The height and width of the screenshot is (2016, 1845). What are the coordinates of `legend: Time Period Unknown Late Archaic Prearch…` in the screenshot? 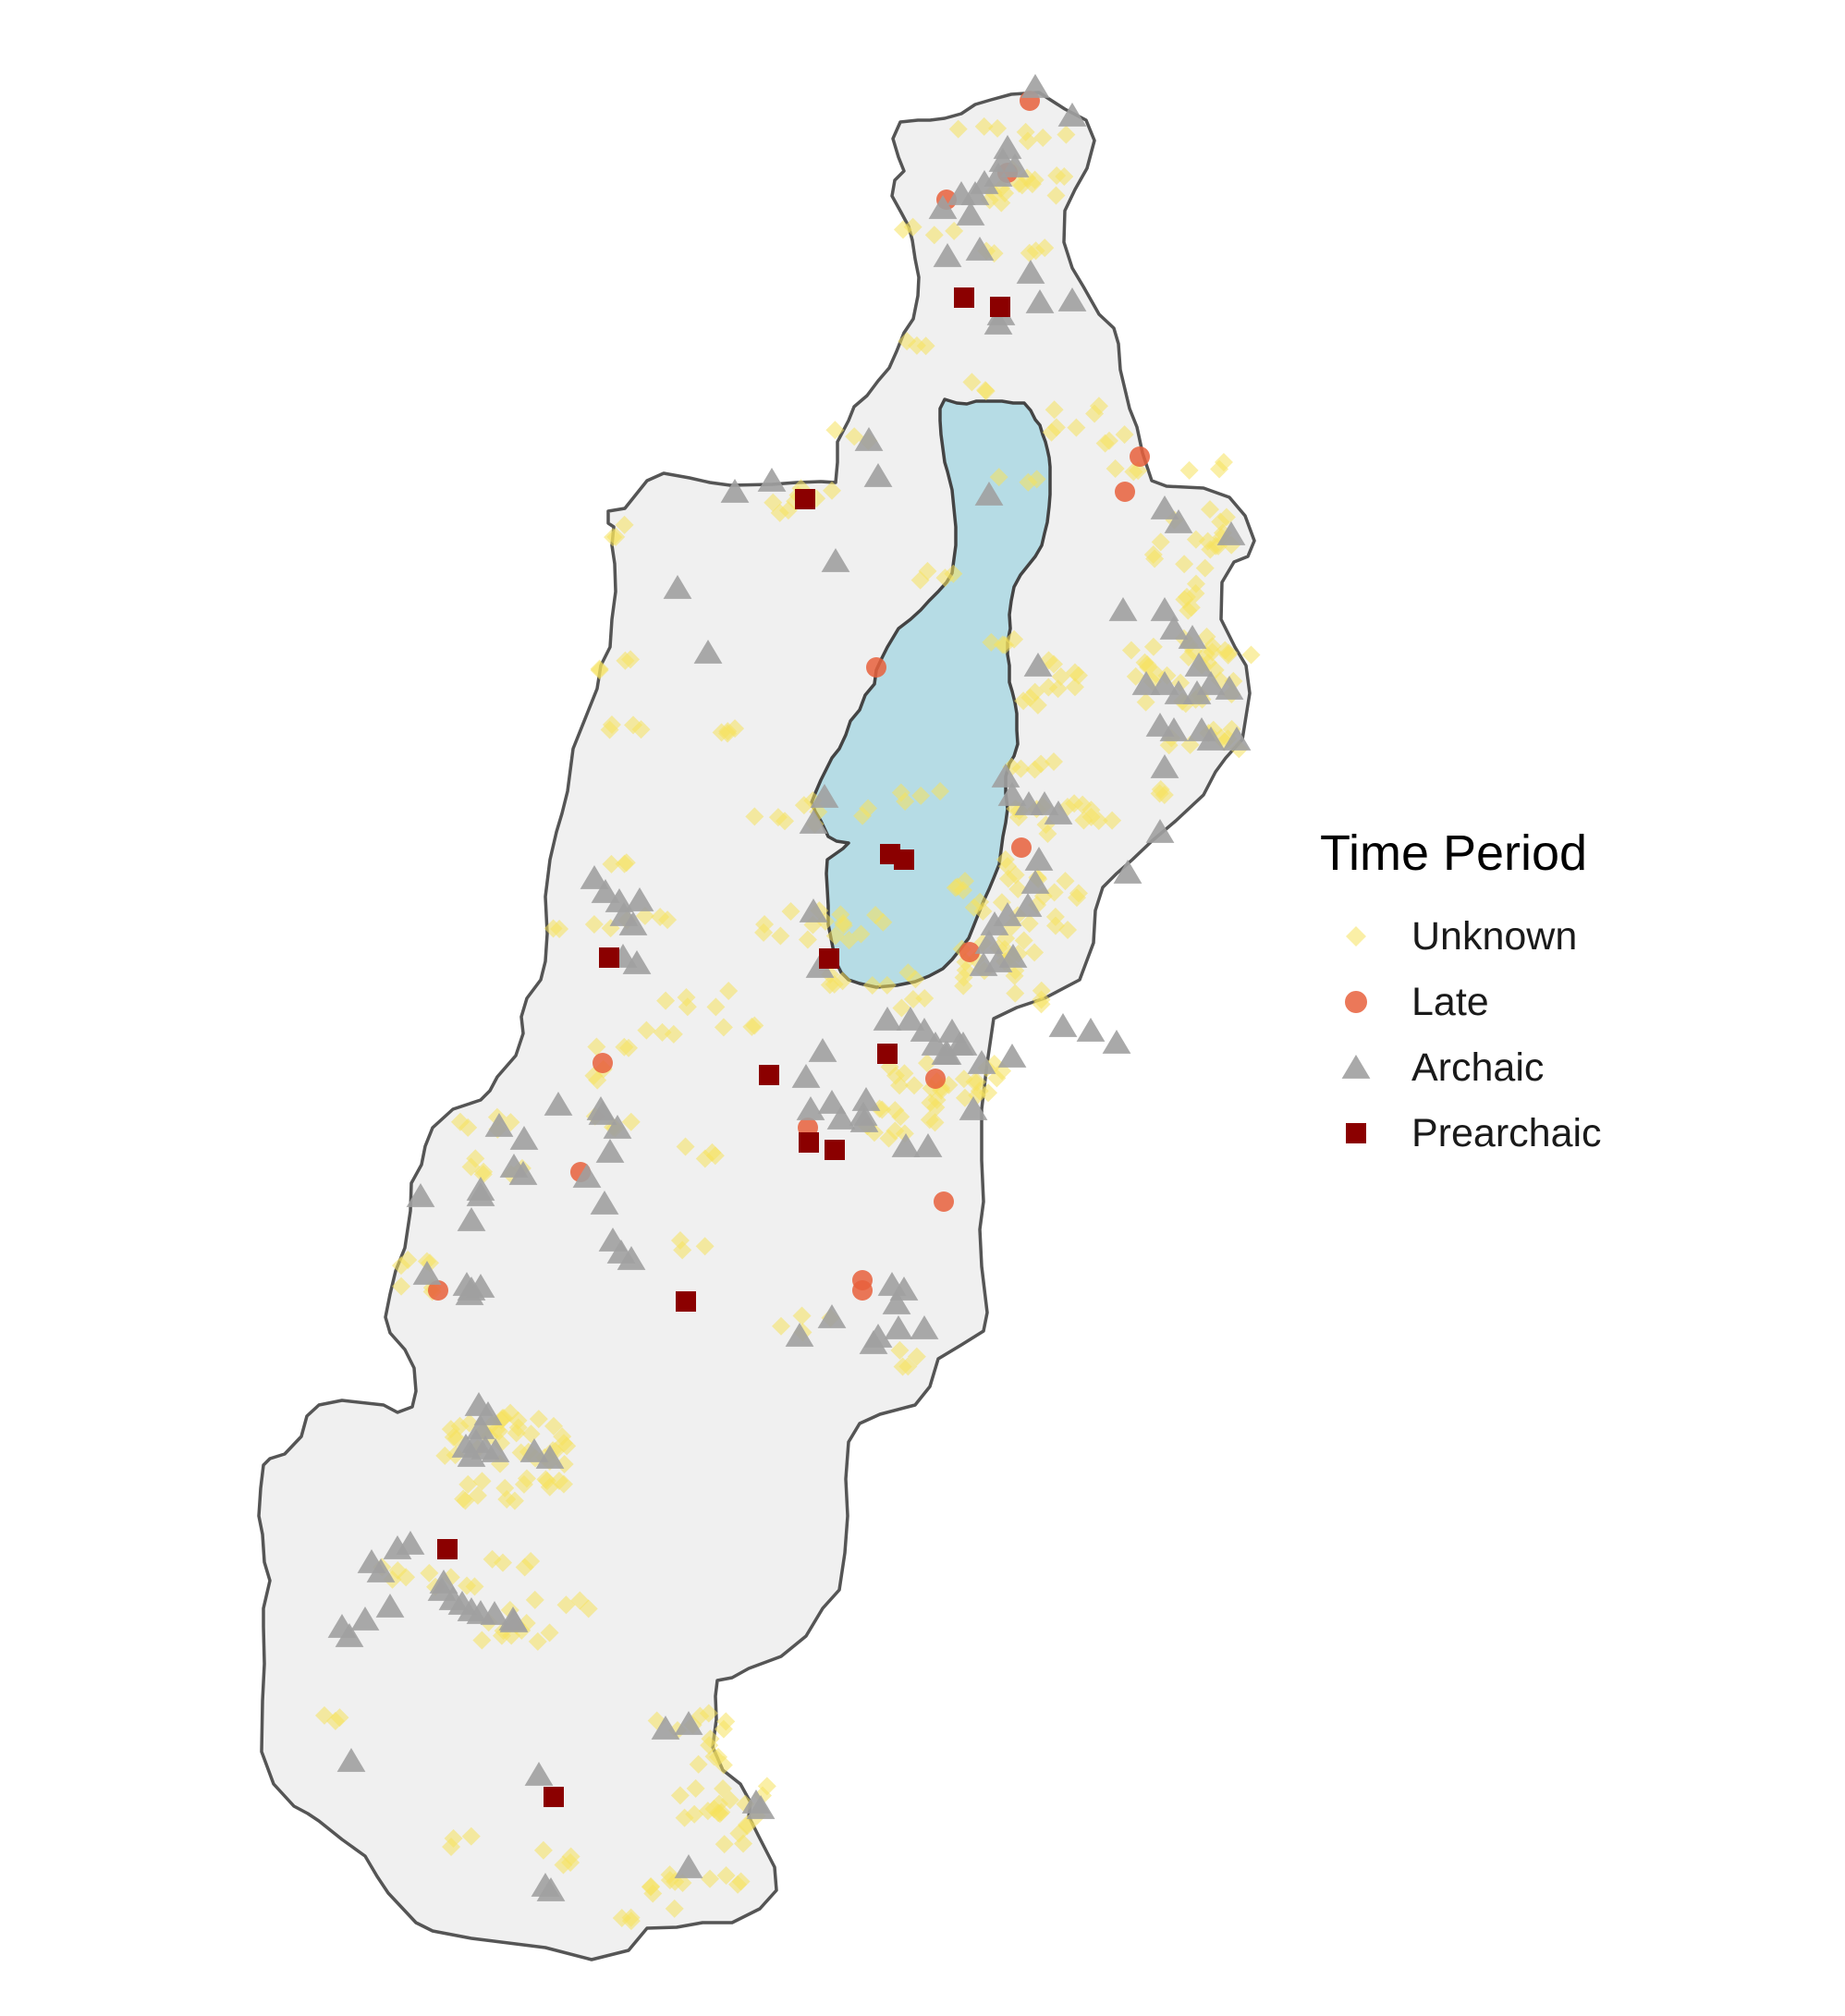 It's located at (1461, 990).